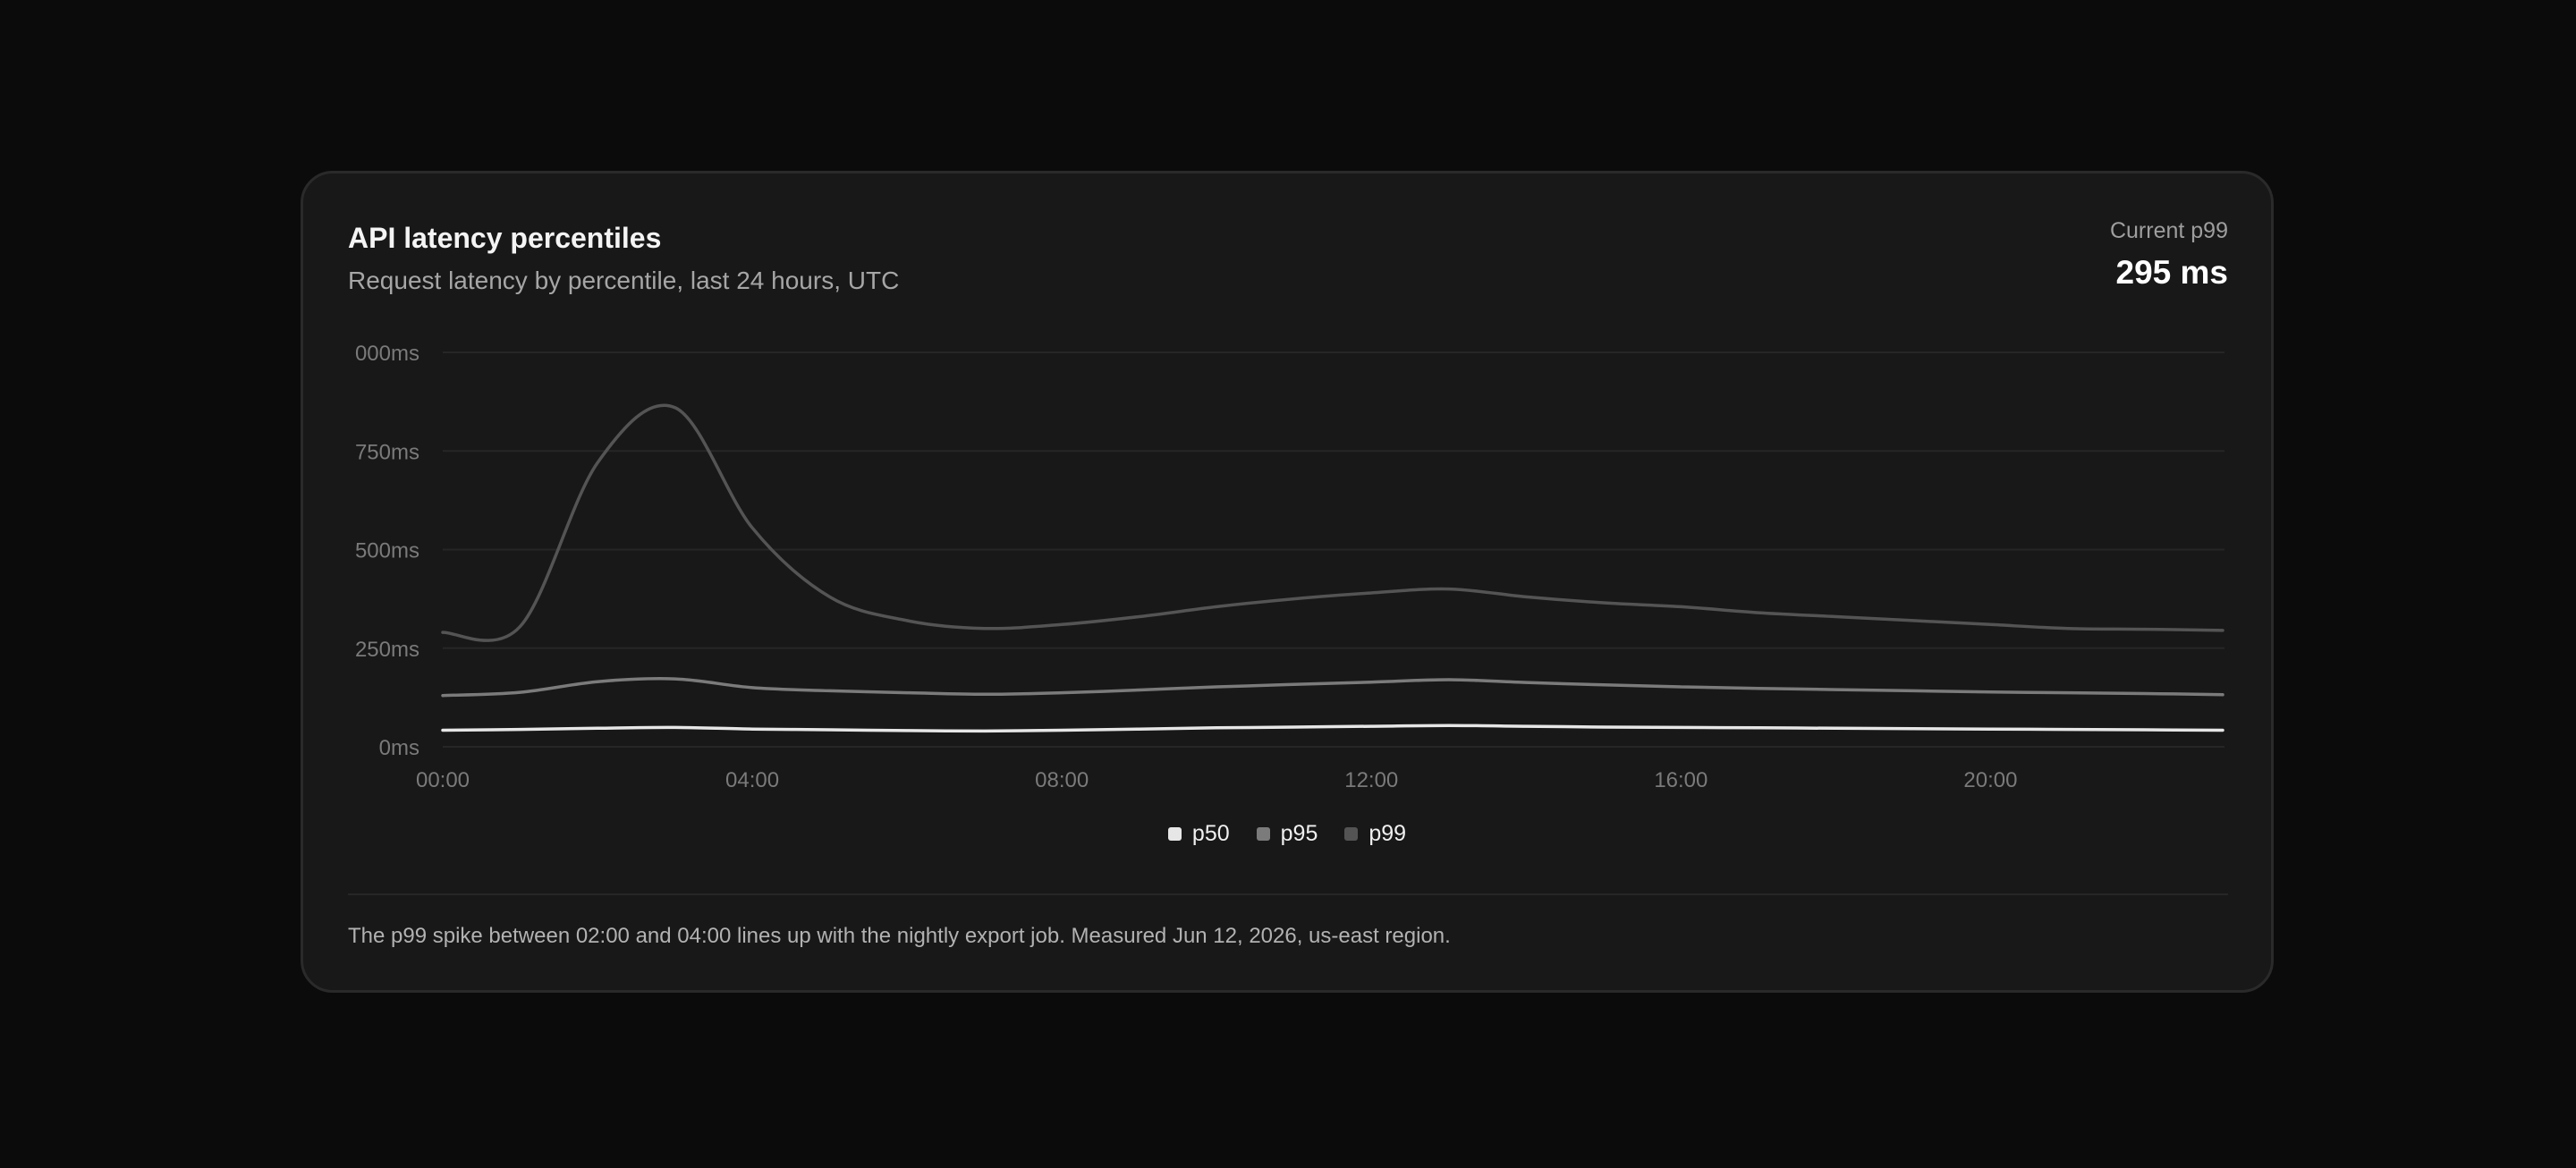 The image size is (2576, 1168). Describe the element at coordinates (1210, 833) in the screenshot. I see `legend-label: p50` at that location.